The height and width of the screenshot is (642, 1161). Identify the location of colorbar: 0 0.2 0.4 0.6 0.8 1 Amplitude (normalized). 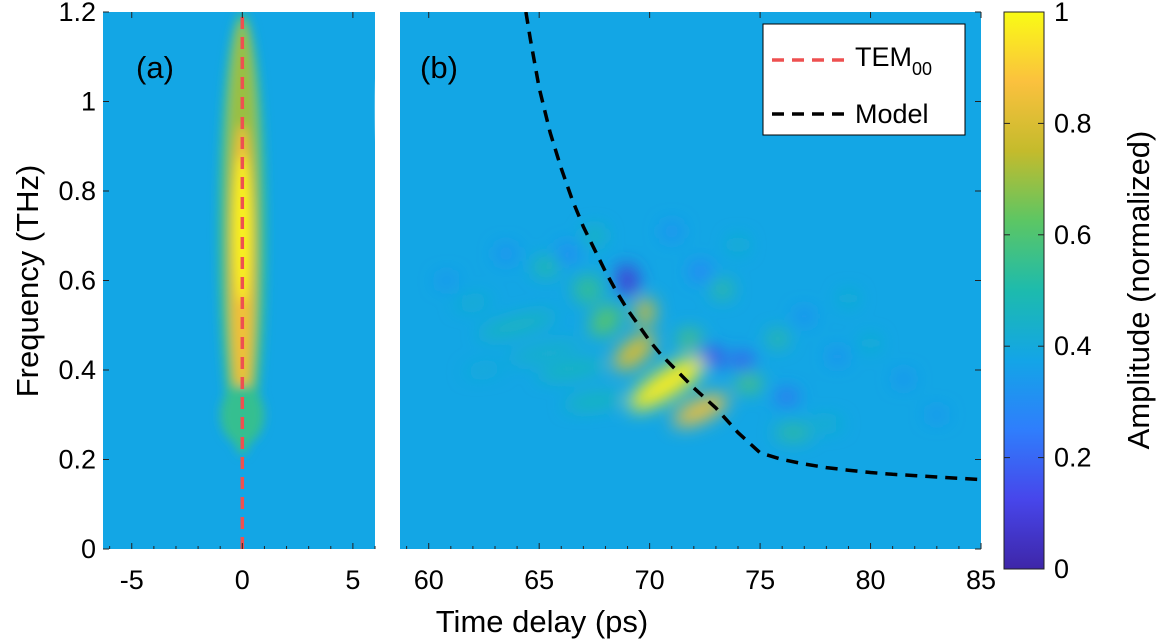
(1079, 292).